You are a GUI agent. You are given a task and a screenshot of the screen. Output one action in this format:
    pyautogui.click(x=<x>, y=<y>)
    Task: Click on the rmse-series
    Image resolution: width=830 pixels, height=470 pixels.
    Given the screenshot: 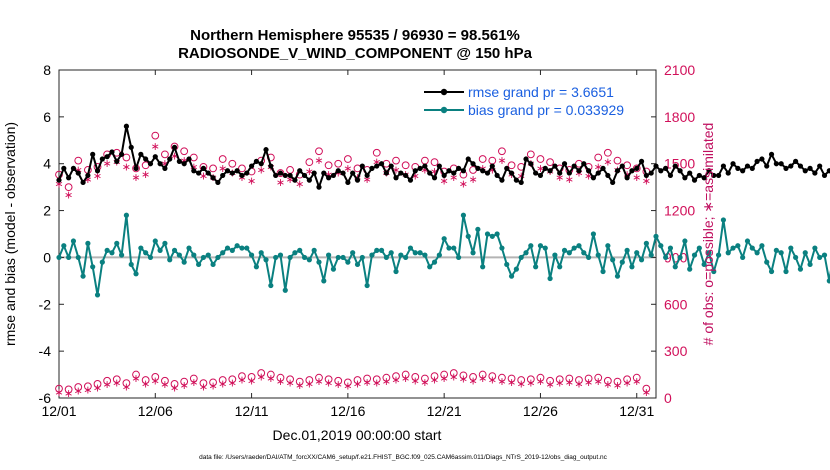 What is the action you would take?
    pyautogui.click(x=443, y=156)
    